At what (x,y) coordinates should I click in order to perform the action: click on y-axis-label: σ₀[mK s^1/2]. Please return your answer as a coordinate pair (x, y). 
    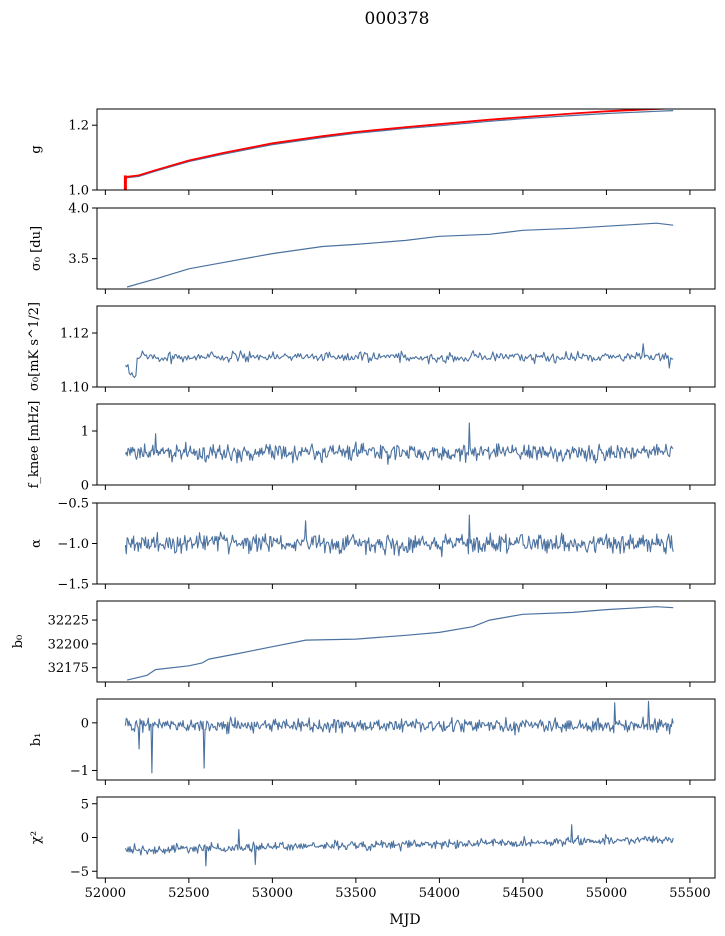
    Looking at the image, I should click on (34, 346).